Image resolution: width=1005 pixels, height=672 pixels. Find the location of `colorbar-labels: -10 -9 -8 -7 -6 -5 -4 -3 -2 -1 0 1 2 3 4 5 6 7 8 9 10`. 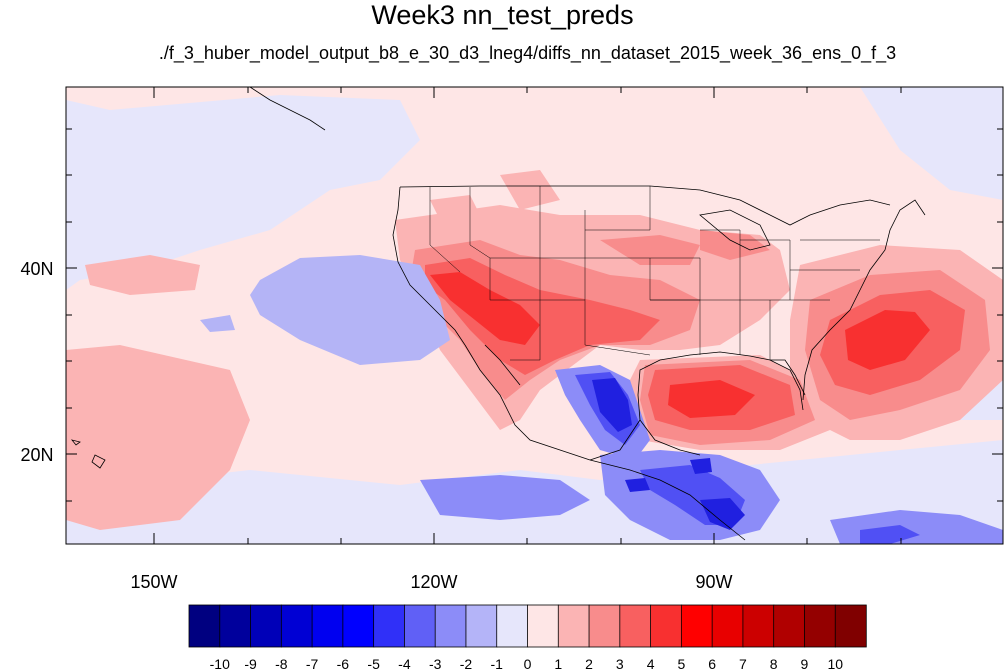

colorbar-labels: -10 -9 -8 -7 -6 -5 -4 -3 -2 -1 0 1 2 3 4 5 6 7 8 9 10 is located at coordinates (527, 664).